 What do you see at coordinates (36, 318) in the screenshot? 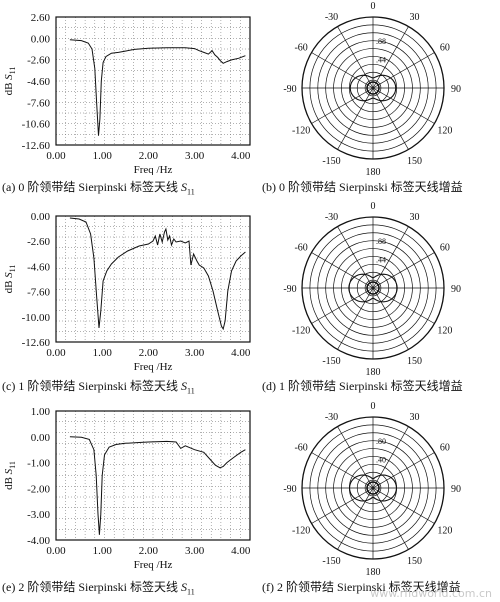
I see `y-tick-label: -10.00` at bounding box center [36, 318].